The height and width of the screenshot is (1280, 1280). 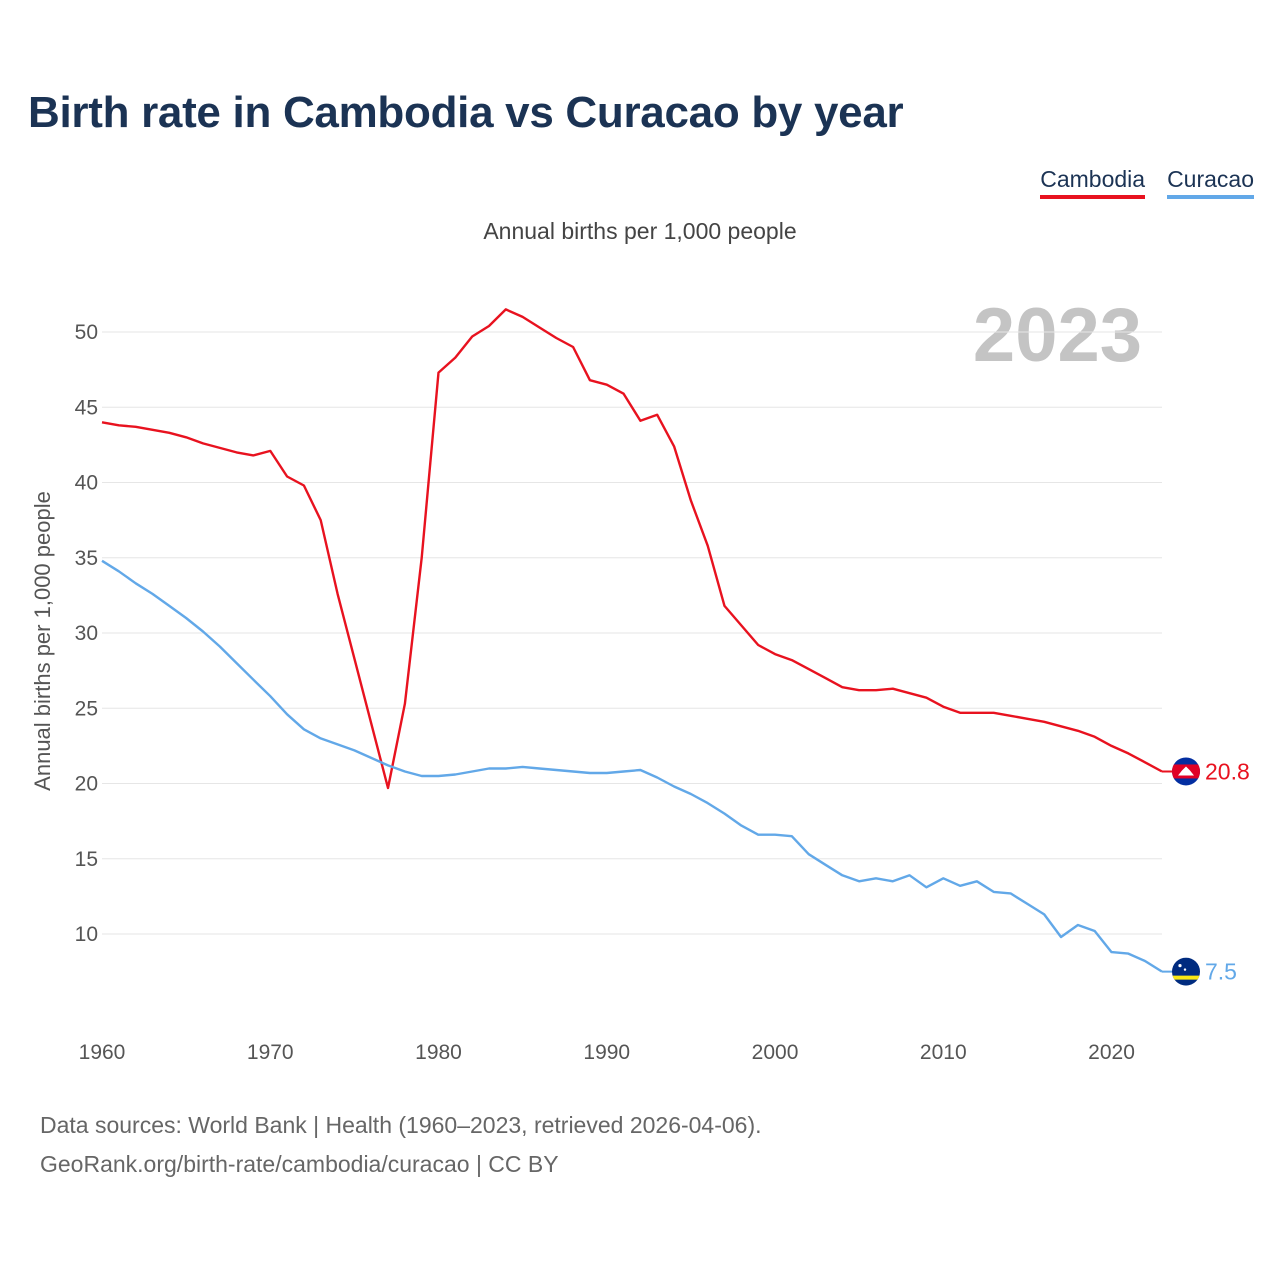 What do you see at coordinates (86, 332) in the screenshot?
I see `y-tick-label: 50` at bounding box center [86, 332].